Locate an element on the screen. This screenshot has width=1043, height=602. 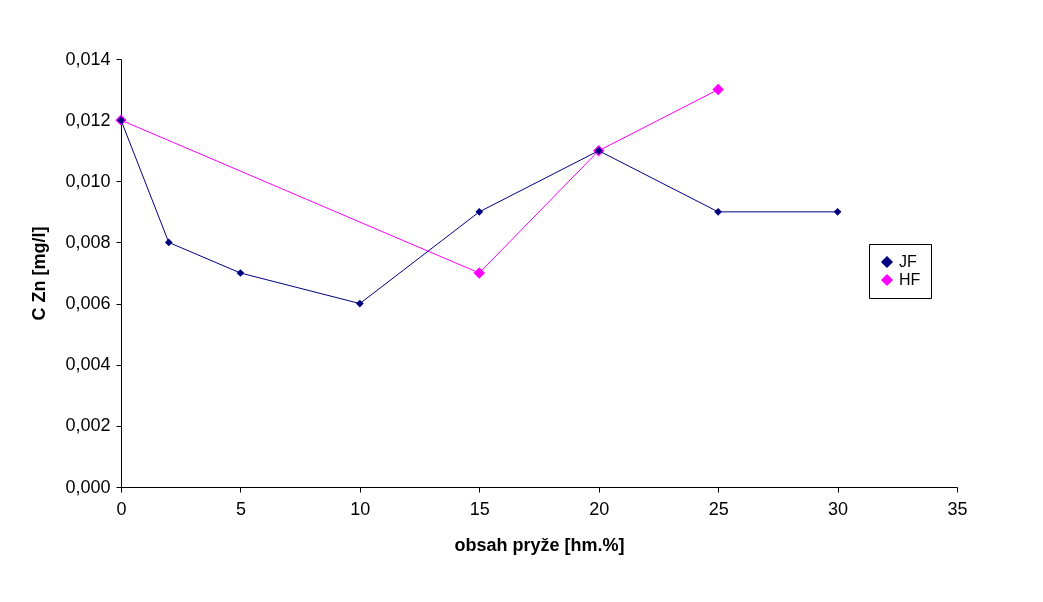
y-tick-label: 0,012 is located at coordinates (88, 119).